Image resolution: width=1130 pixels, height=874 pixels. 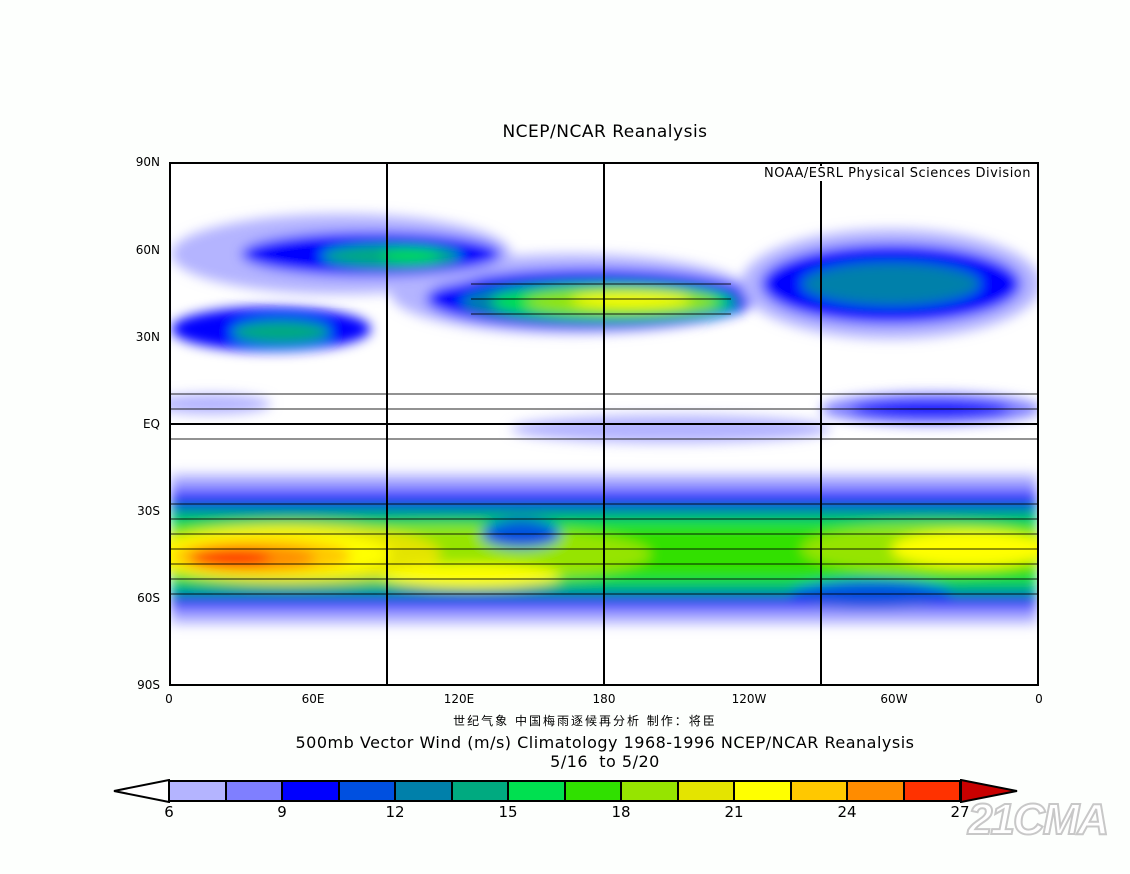 I want to click on watermark-logo: 21CMA, so click(x=1038, y=819).